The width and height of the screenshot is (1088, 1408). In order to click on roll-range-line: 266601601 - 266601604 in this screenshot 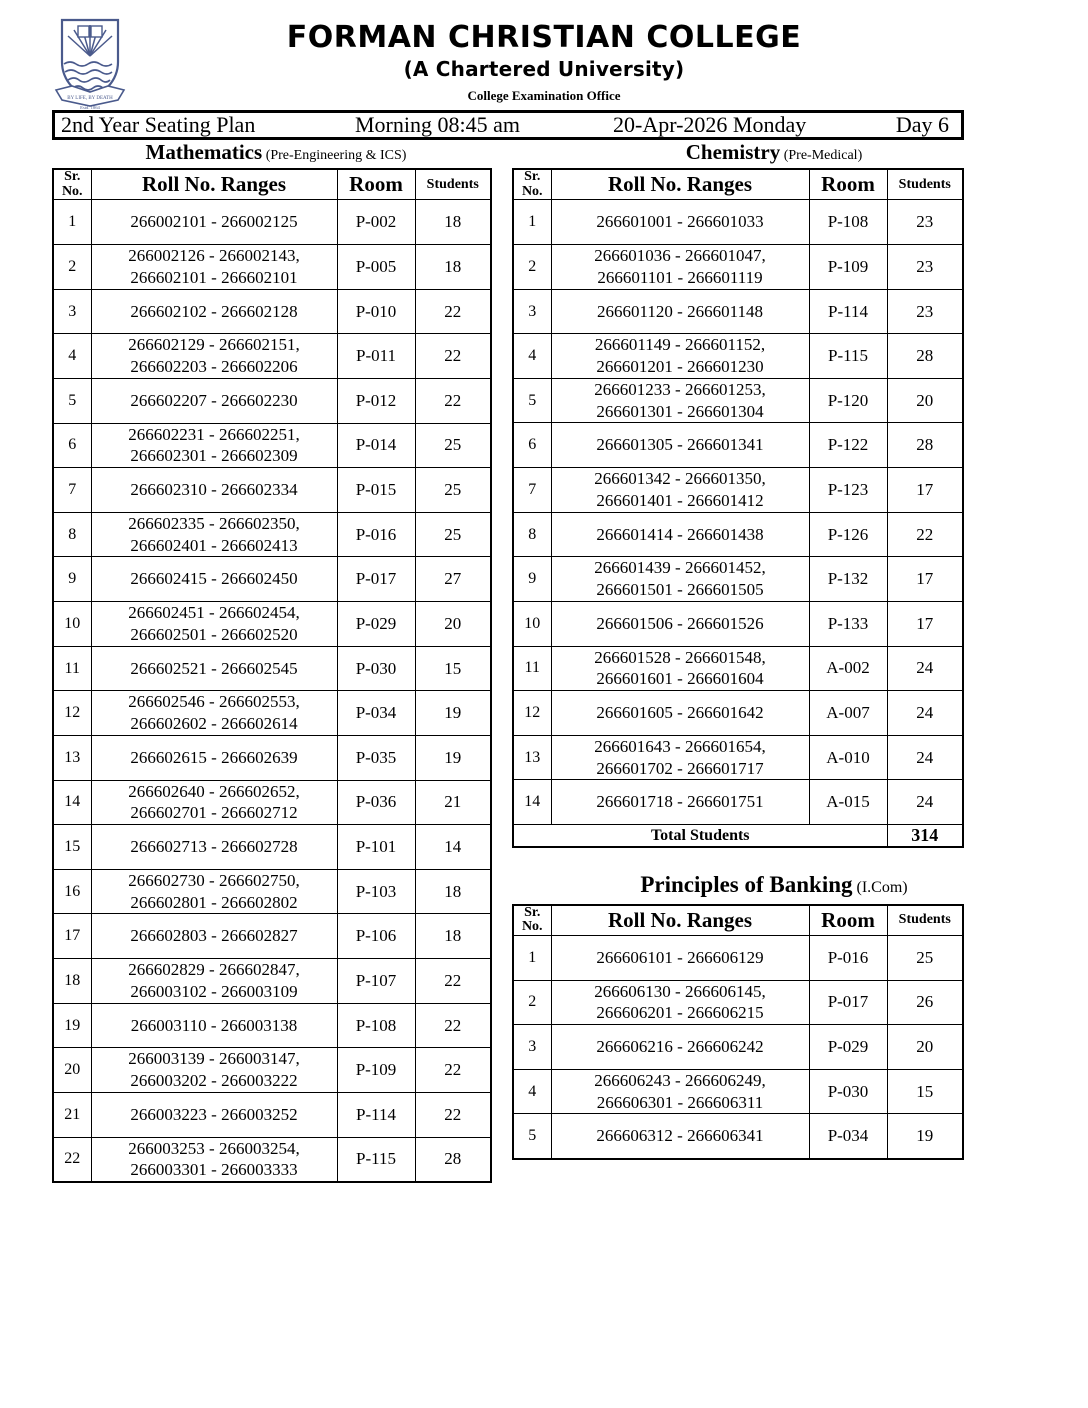, I will do `click(680, 679)`.